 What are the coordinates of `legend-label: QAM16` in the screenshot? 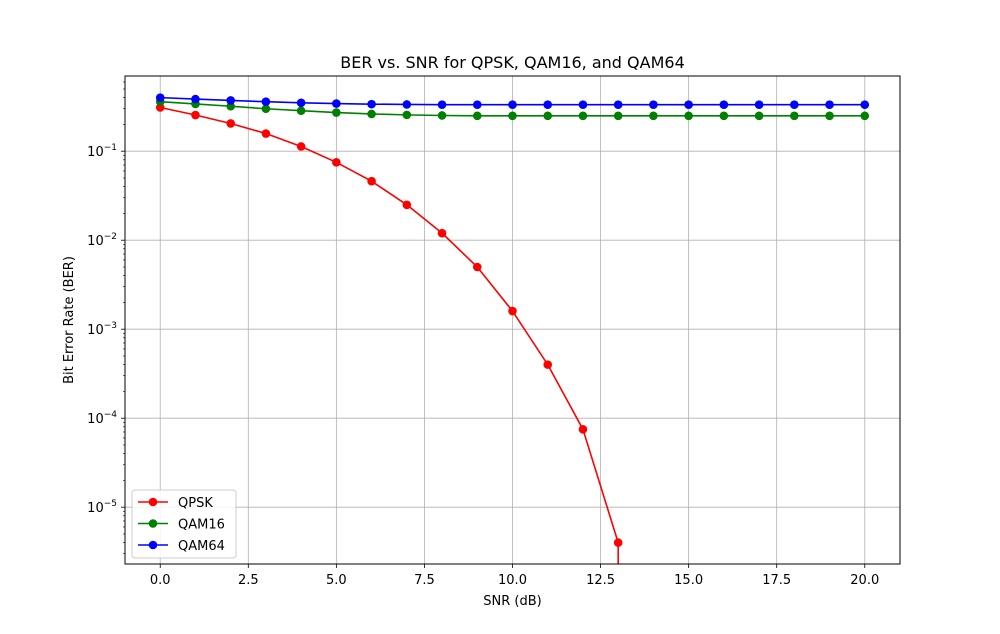 It's located at (201, 525).